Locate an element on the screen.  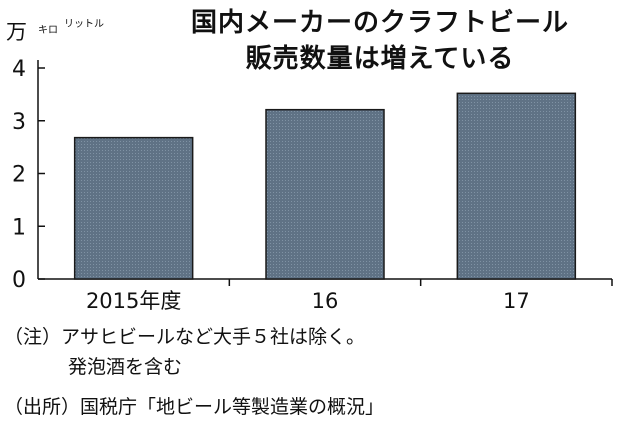
x-tick-label: 16 is located at coordinates (325, 301).